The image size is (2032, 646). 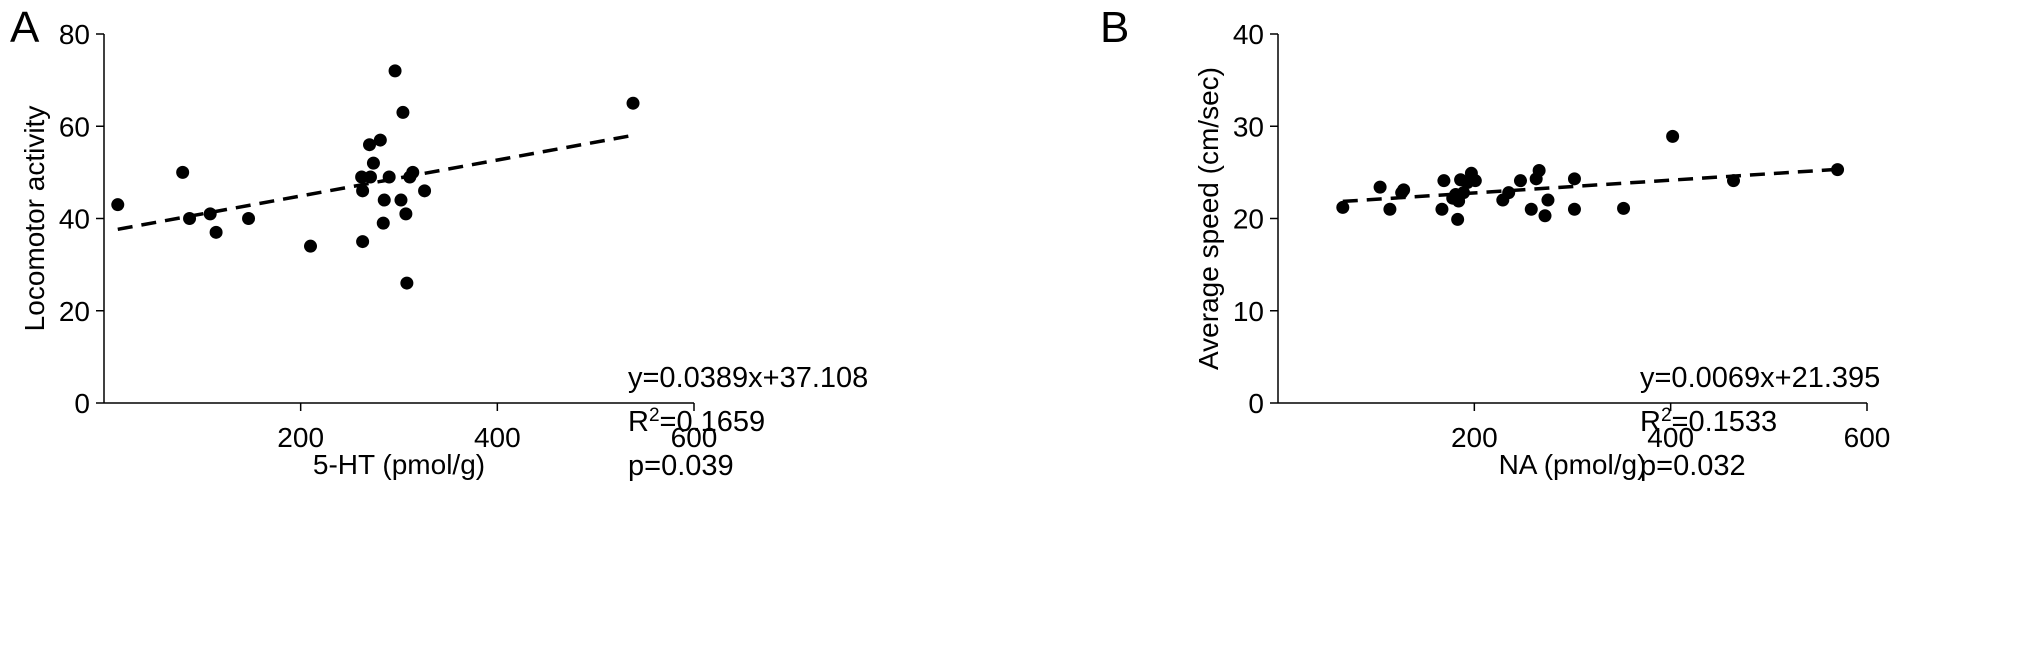 What do you see at coordinates (1650, 422) in the screenshot?
I see `r-squared-prefix-b: R` at bounding box center [1650, 422].